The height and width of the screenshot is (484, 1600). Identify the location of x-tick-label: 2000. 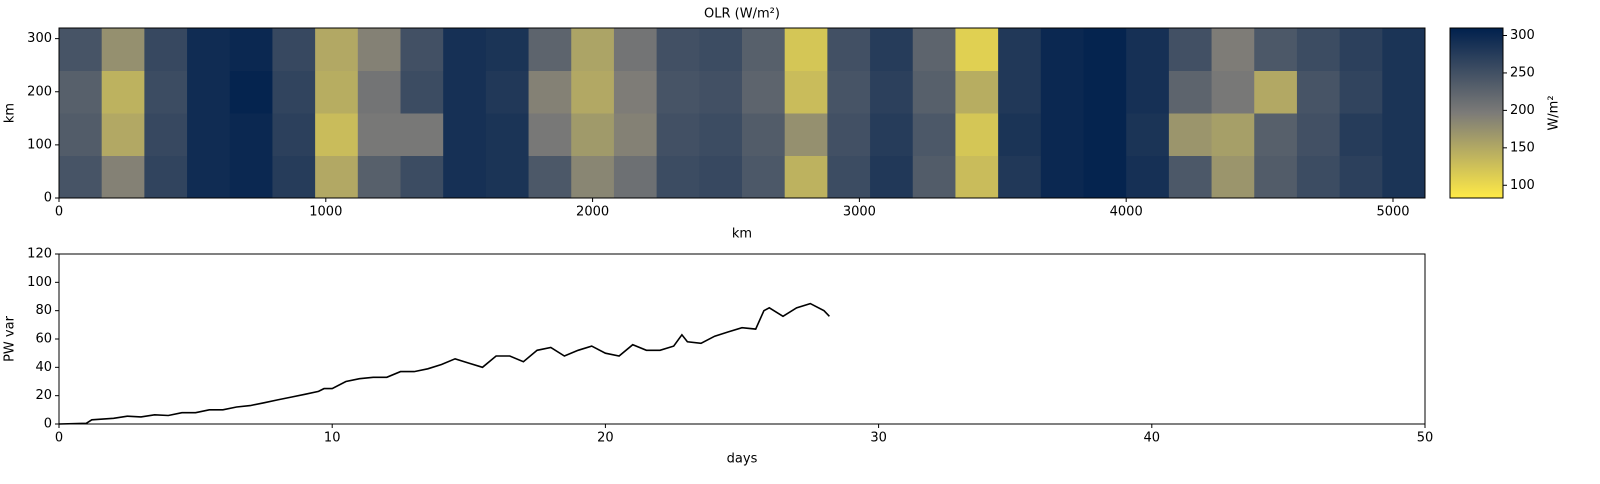
(592, 212).